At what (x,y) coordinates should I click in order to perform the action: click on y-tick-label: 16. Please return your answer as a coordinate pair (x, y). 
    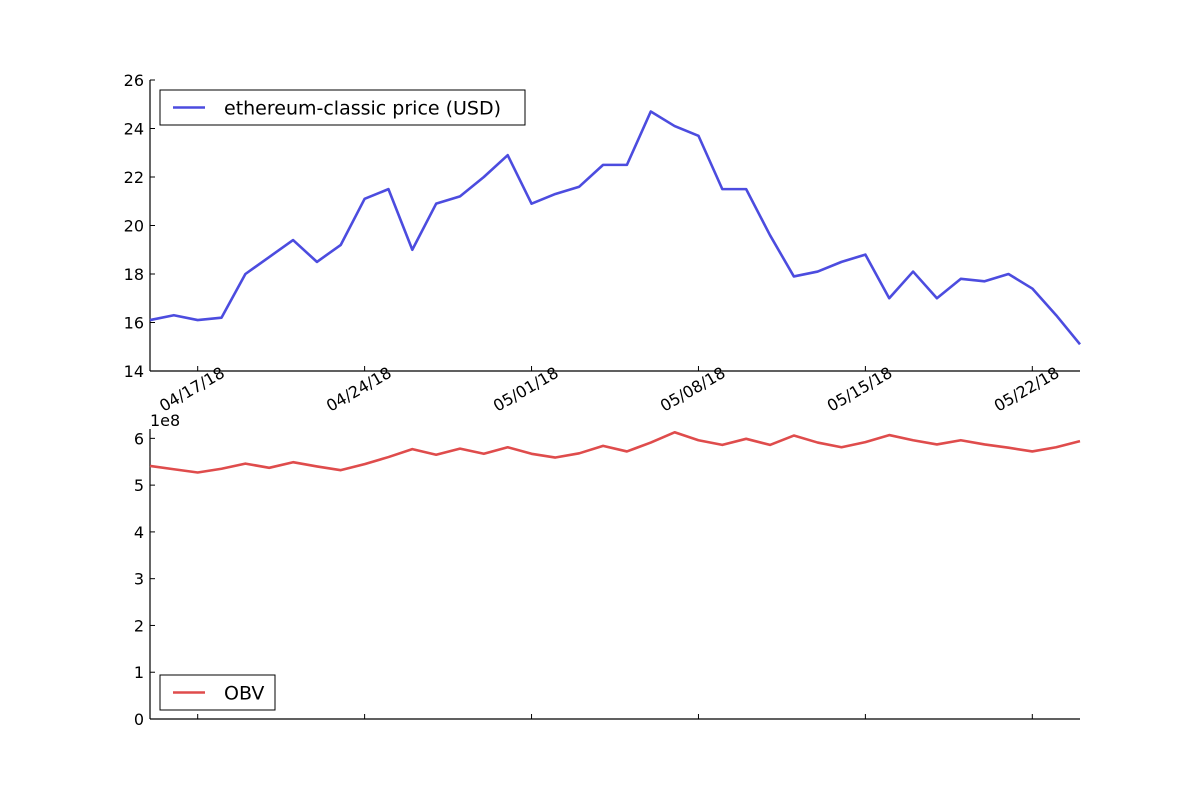
    Looking at the image, I should click on (134, 323).